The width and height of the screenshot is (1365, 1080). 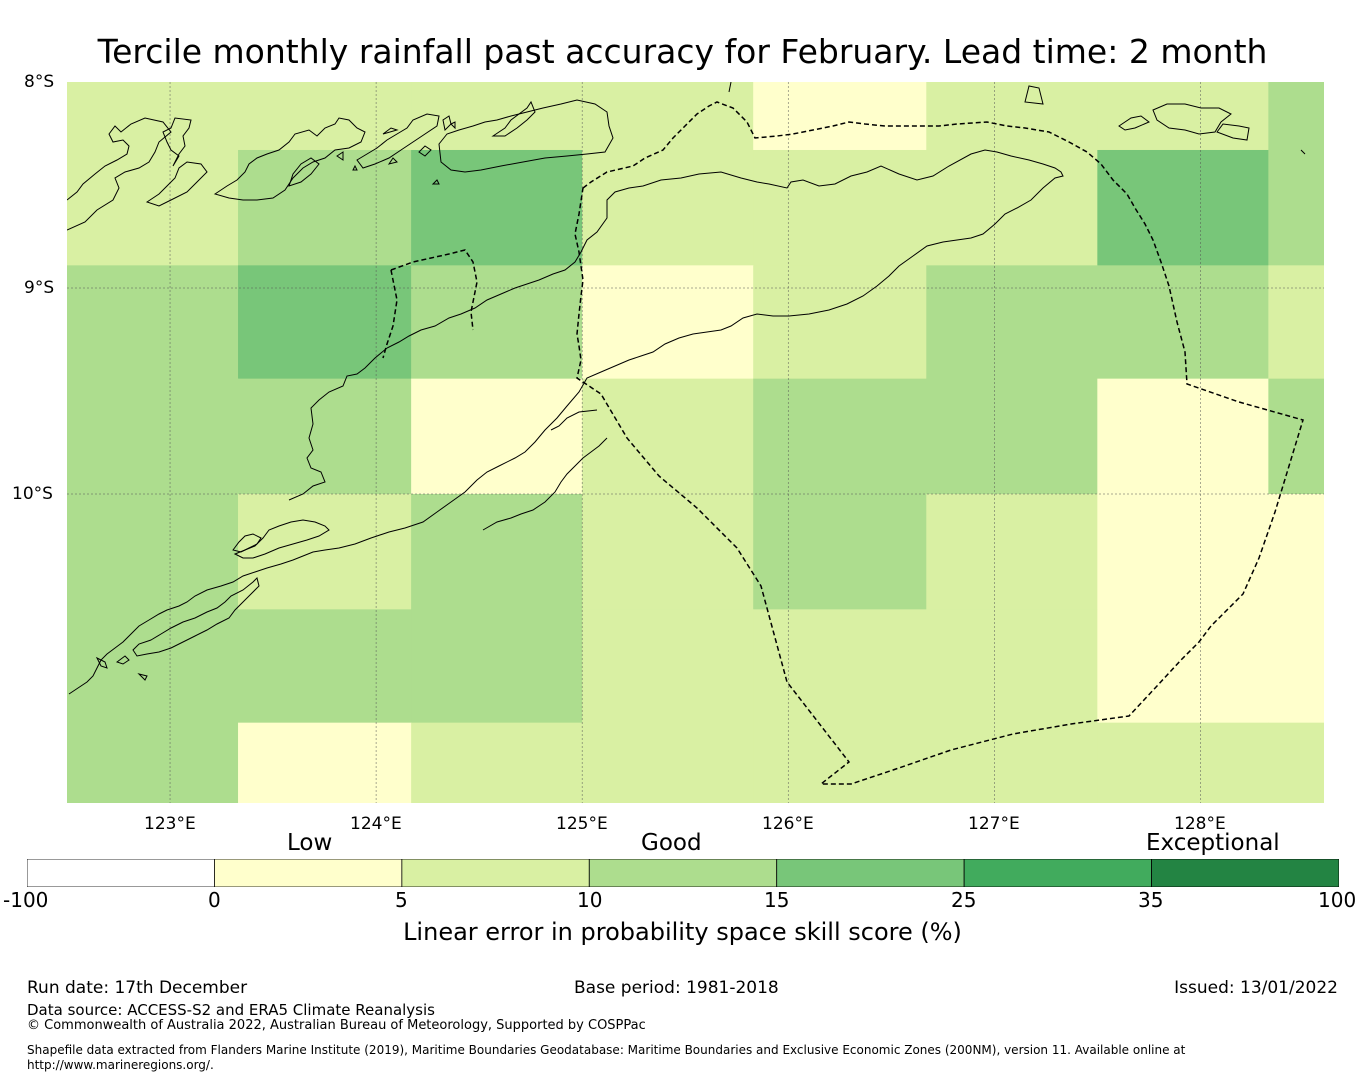 I want to click on lon-label-128e: 128°E, so click(x=1200, y=824).